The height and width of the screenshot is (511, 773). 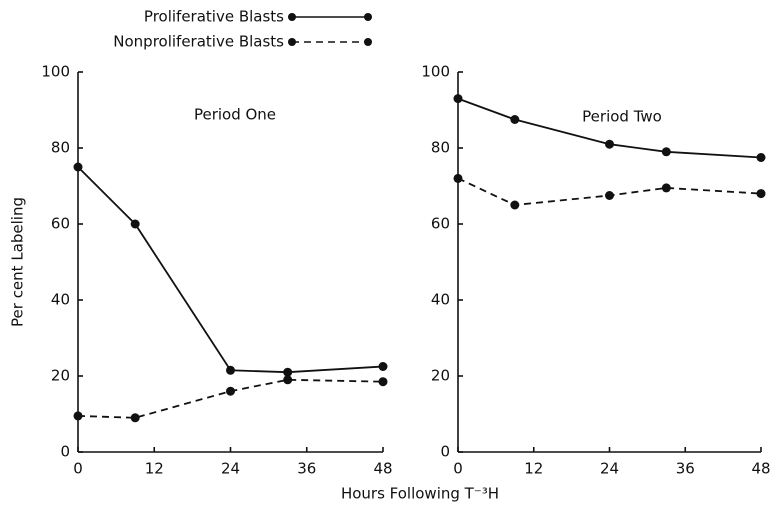 I want to click on panel-annotation: Period Two, so click(x=622, y=117).